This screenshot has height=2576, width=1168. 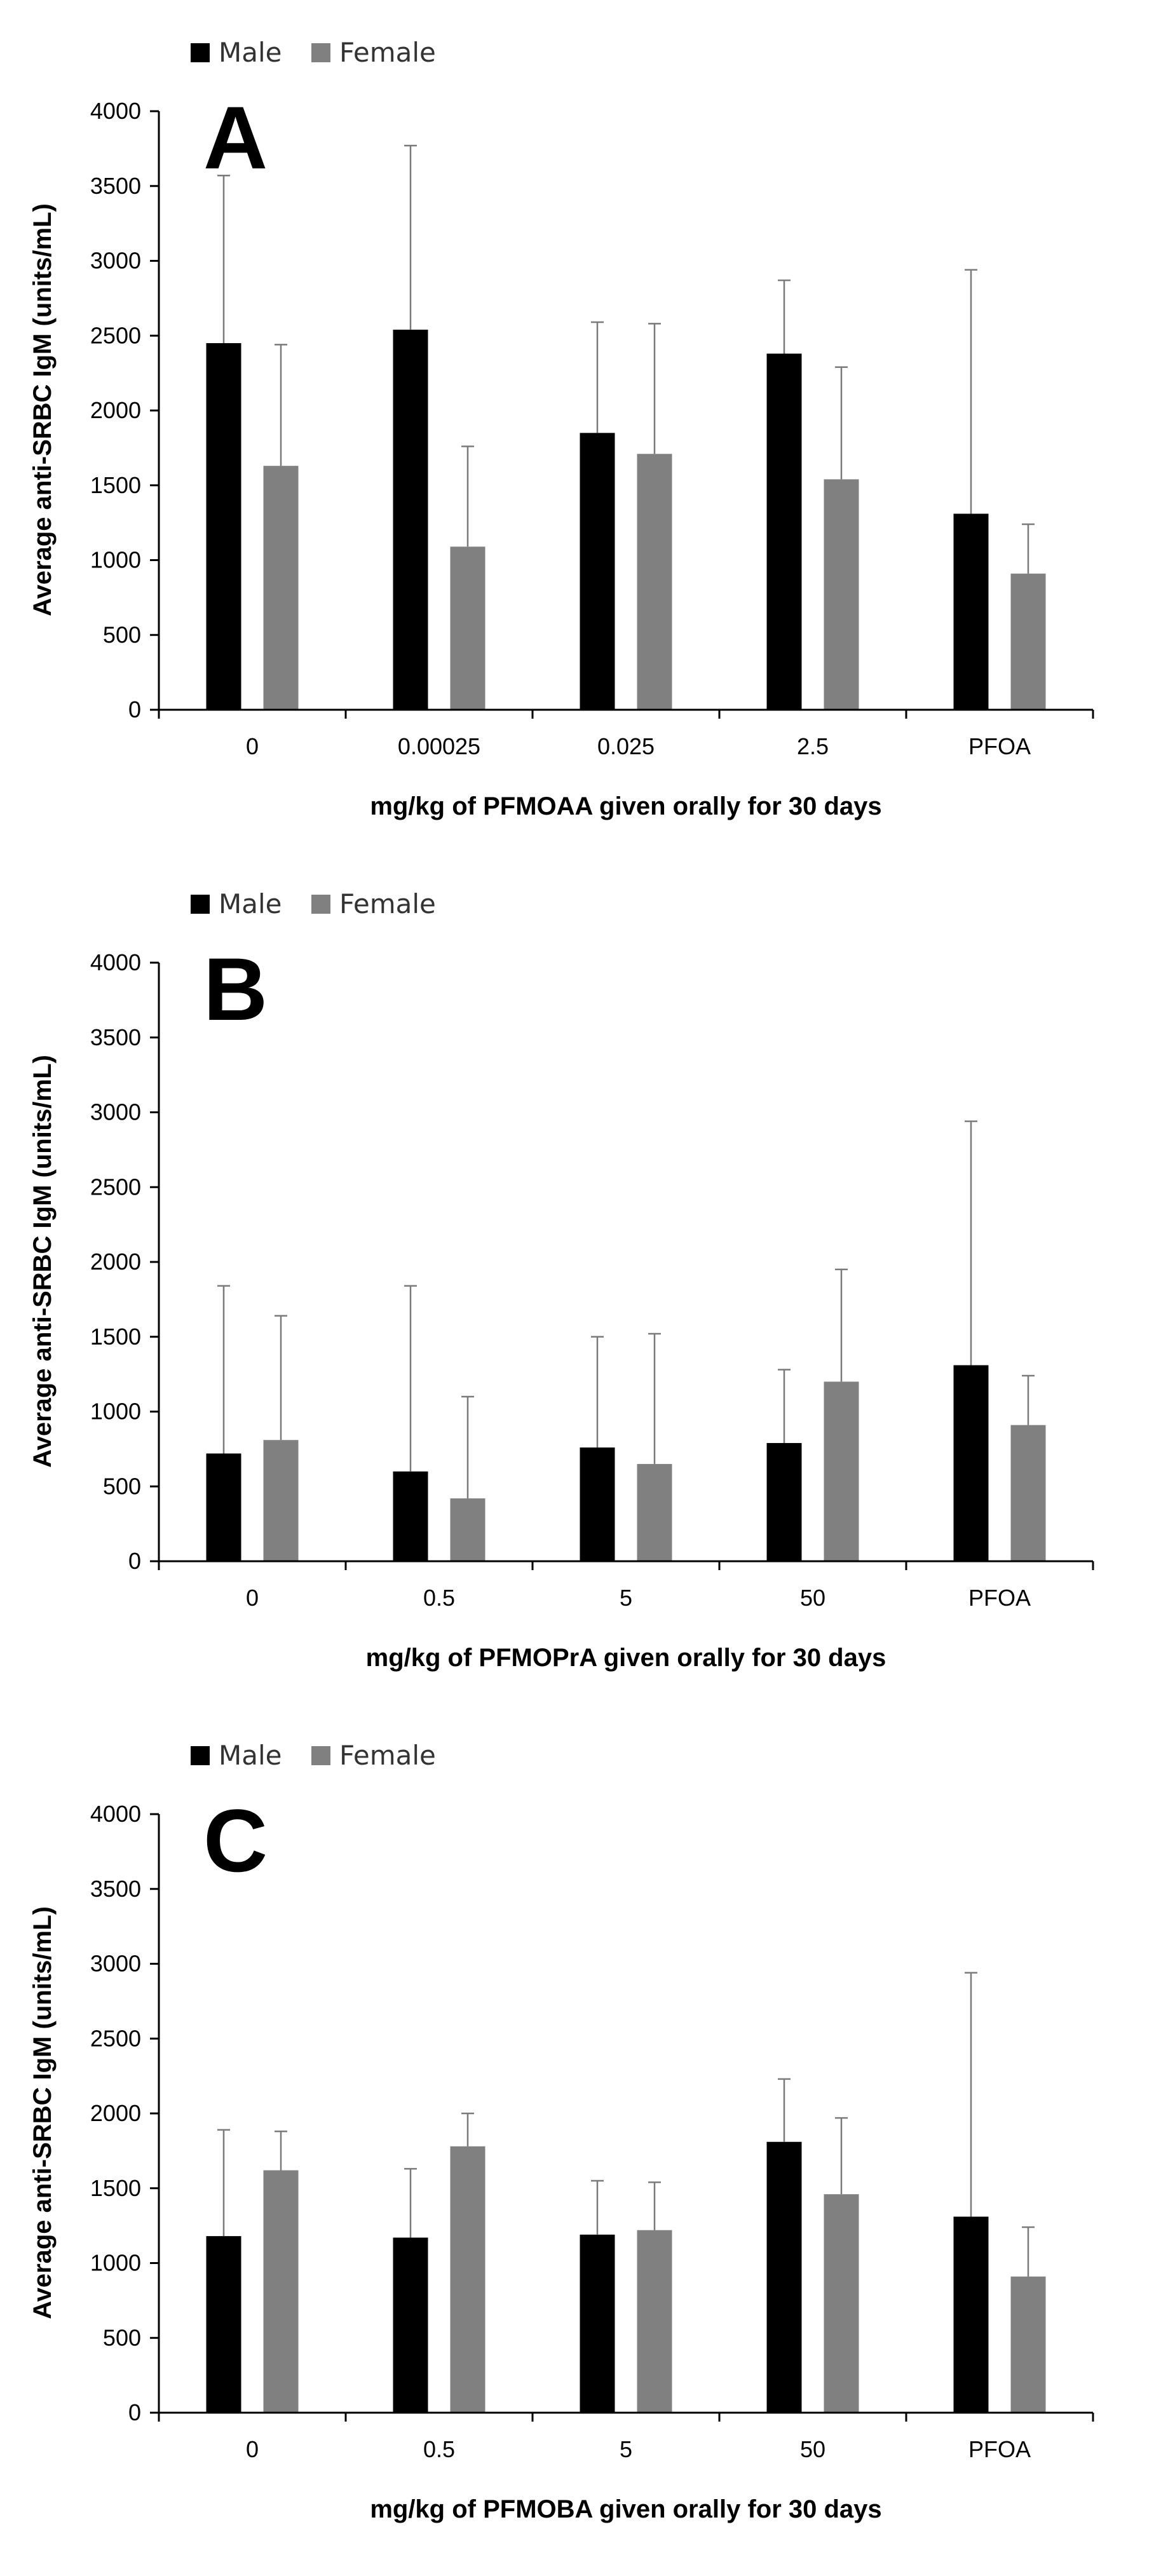 What do you see at coordinates (625, 806) in the screenshot?
I see `x-axis-title: mg/kg of PFMOAA given orally for 30 days` at bounding box center [625, 806].